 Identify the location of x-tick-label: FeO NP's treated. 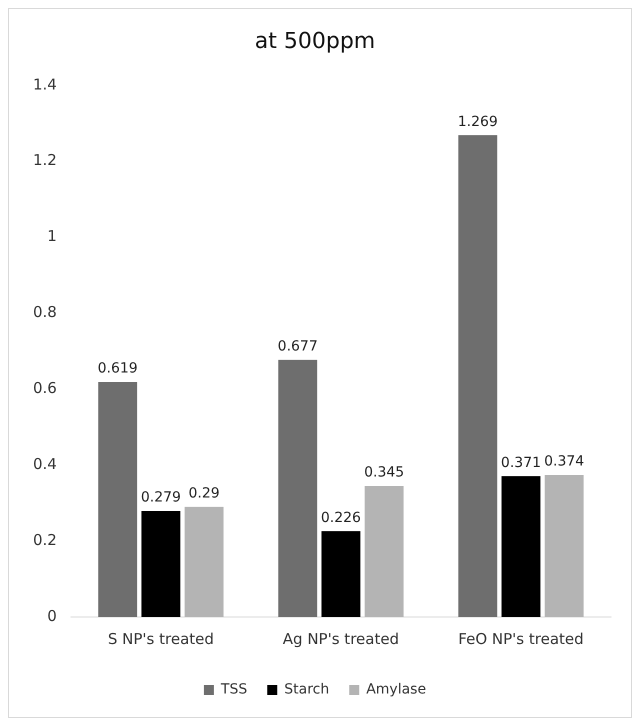
(521, 639).